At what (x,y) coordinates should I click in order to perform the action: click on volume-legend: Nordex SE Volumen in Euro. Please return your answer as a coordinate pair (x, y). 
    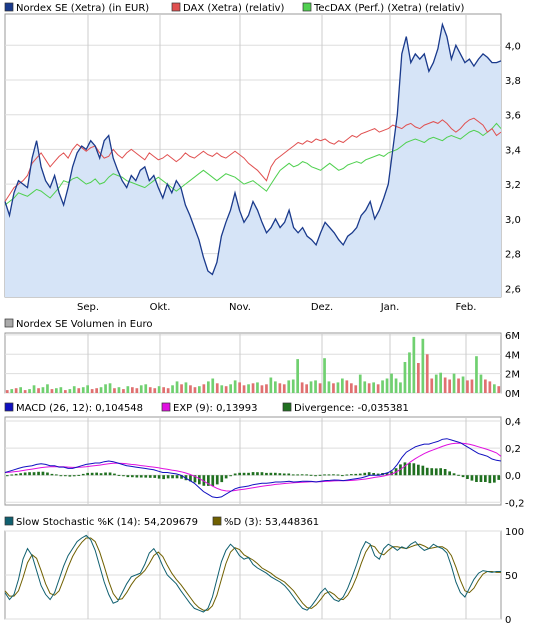
    Looking at the image, I should click on (78, 324).